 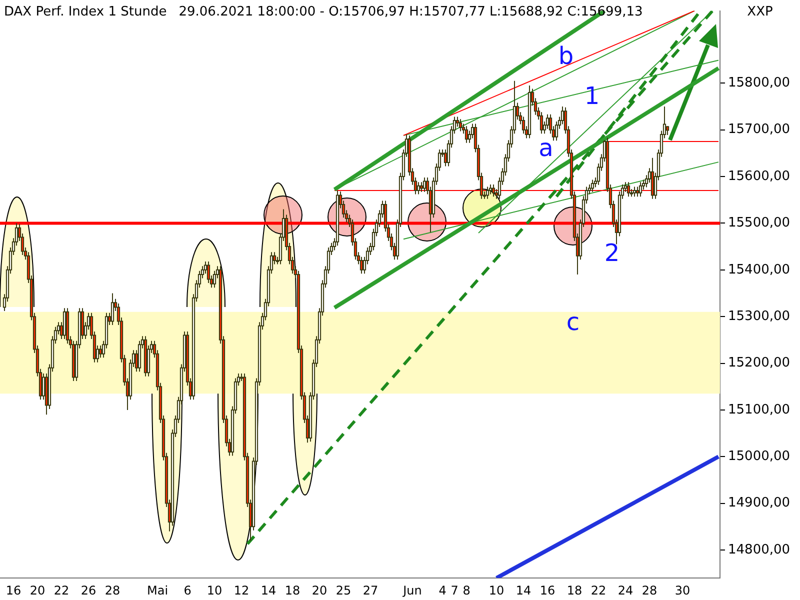 What do you see at coordinates (759, 316) in the screenshot?
I see `y-tick-label: 15300,00` at bounding box center [759, 316].